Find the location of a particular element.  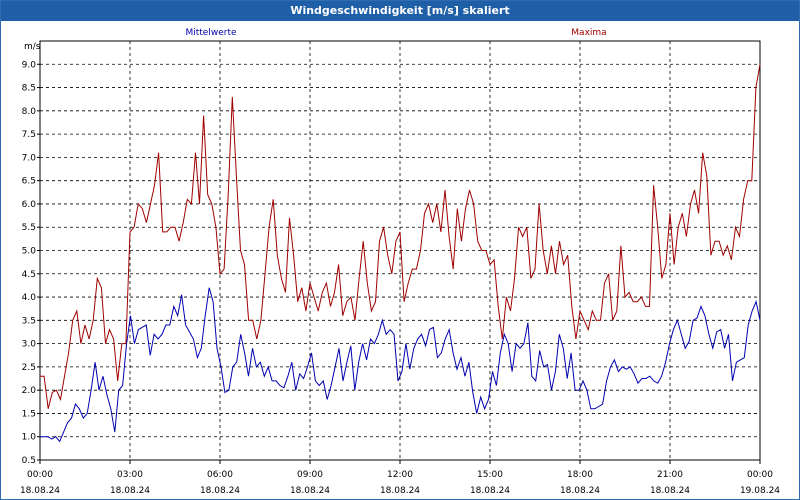

y-tick-label: 4.0 is located at coordinates (29, 298).